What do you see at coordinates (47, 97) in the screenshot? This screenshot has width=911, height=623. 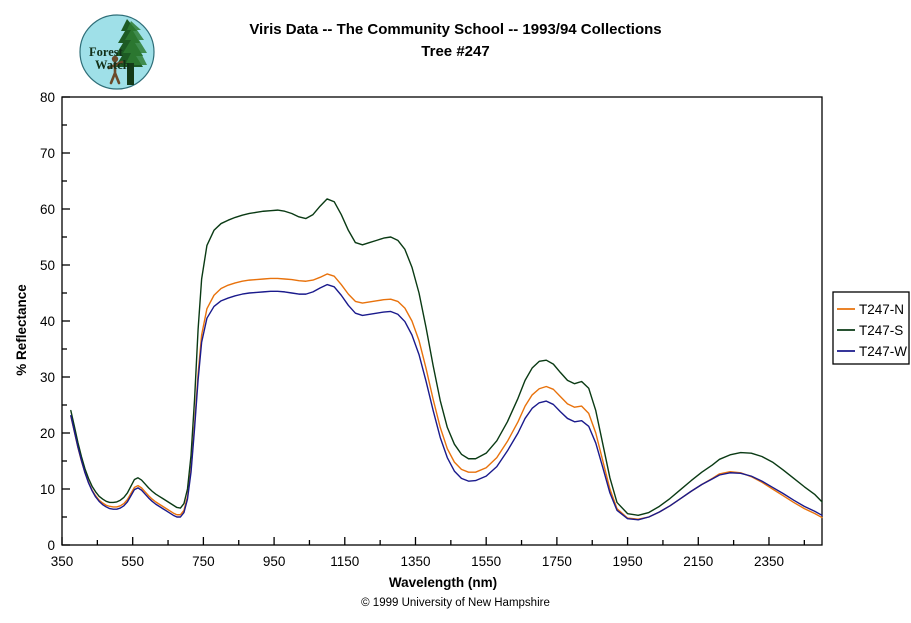 I see `y-tick-label: 80` at bounding box center [47, 97].